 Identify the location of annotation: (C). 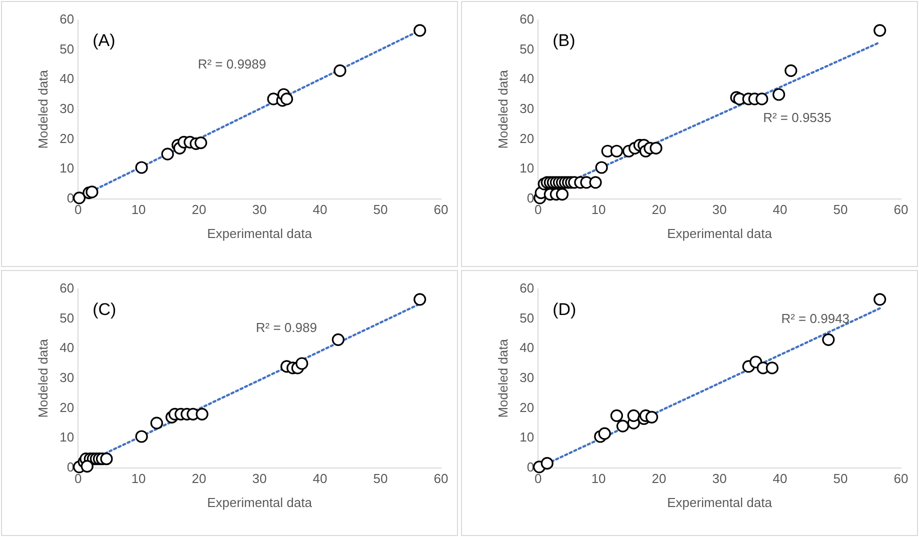
(104, 310).